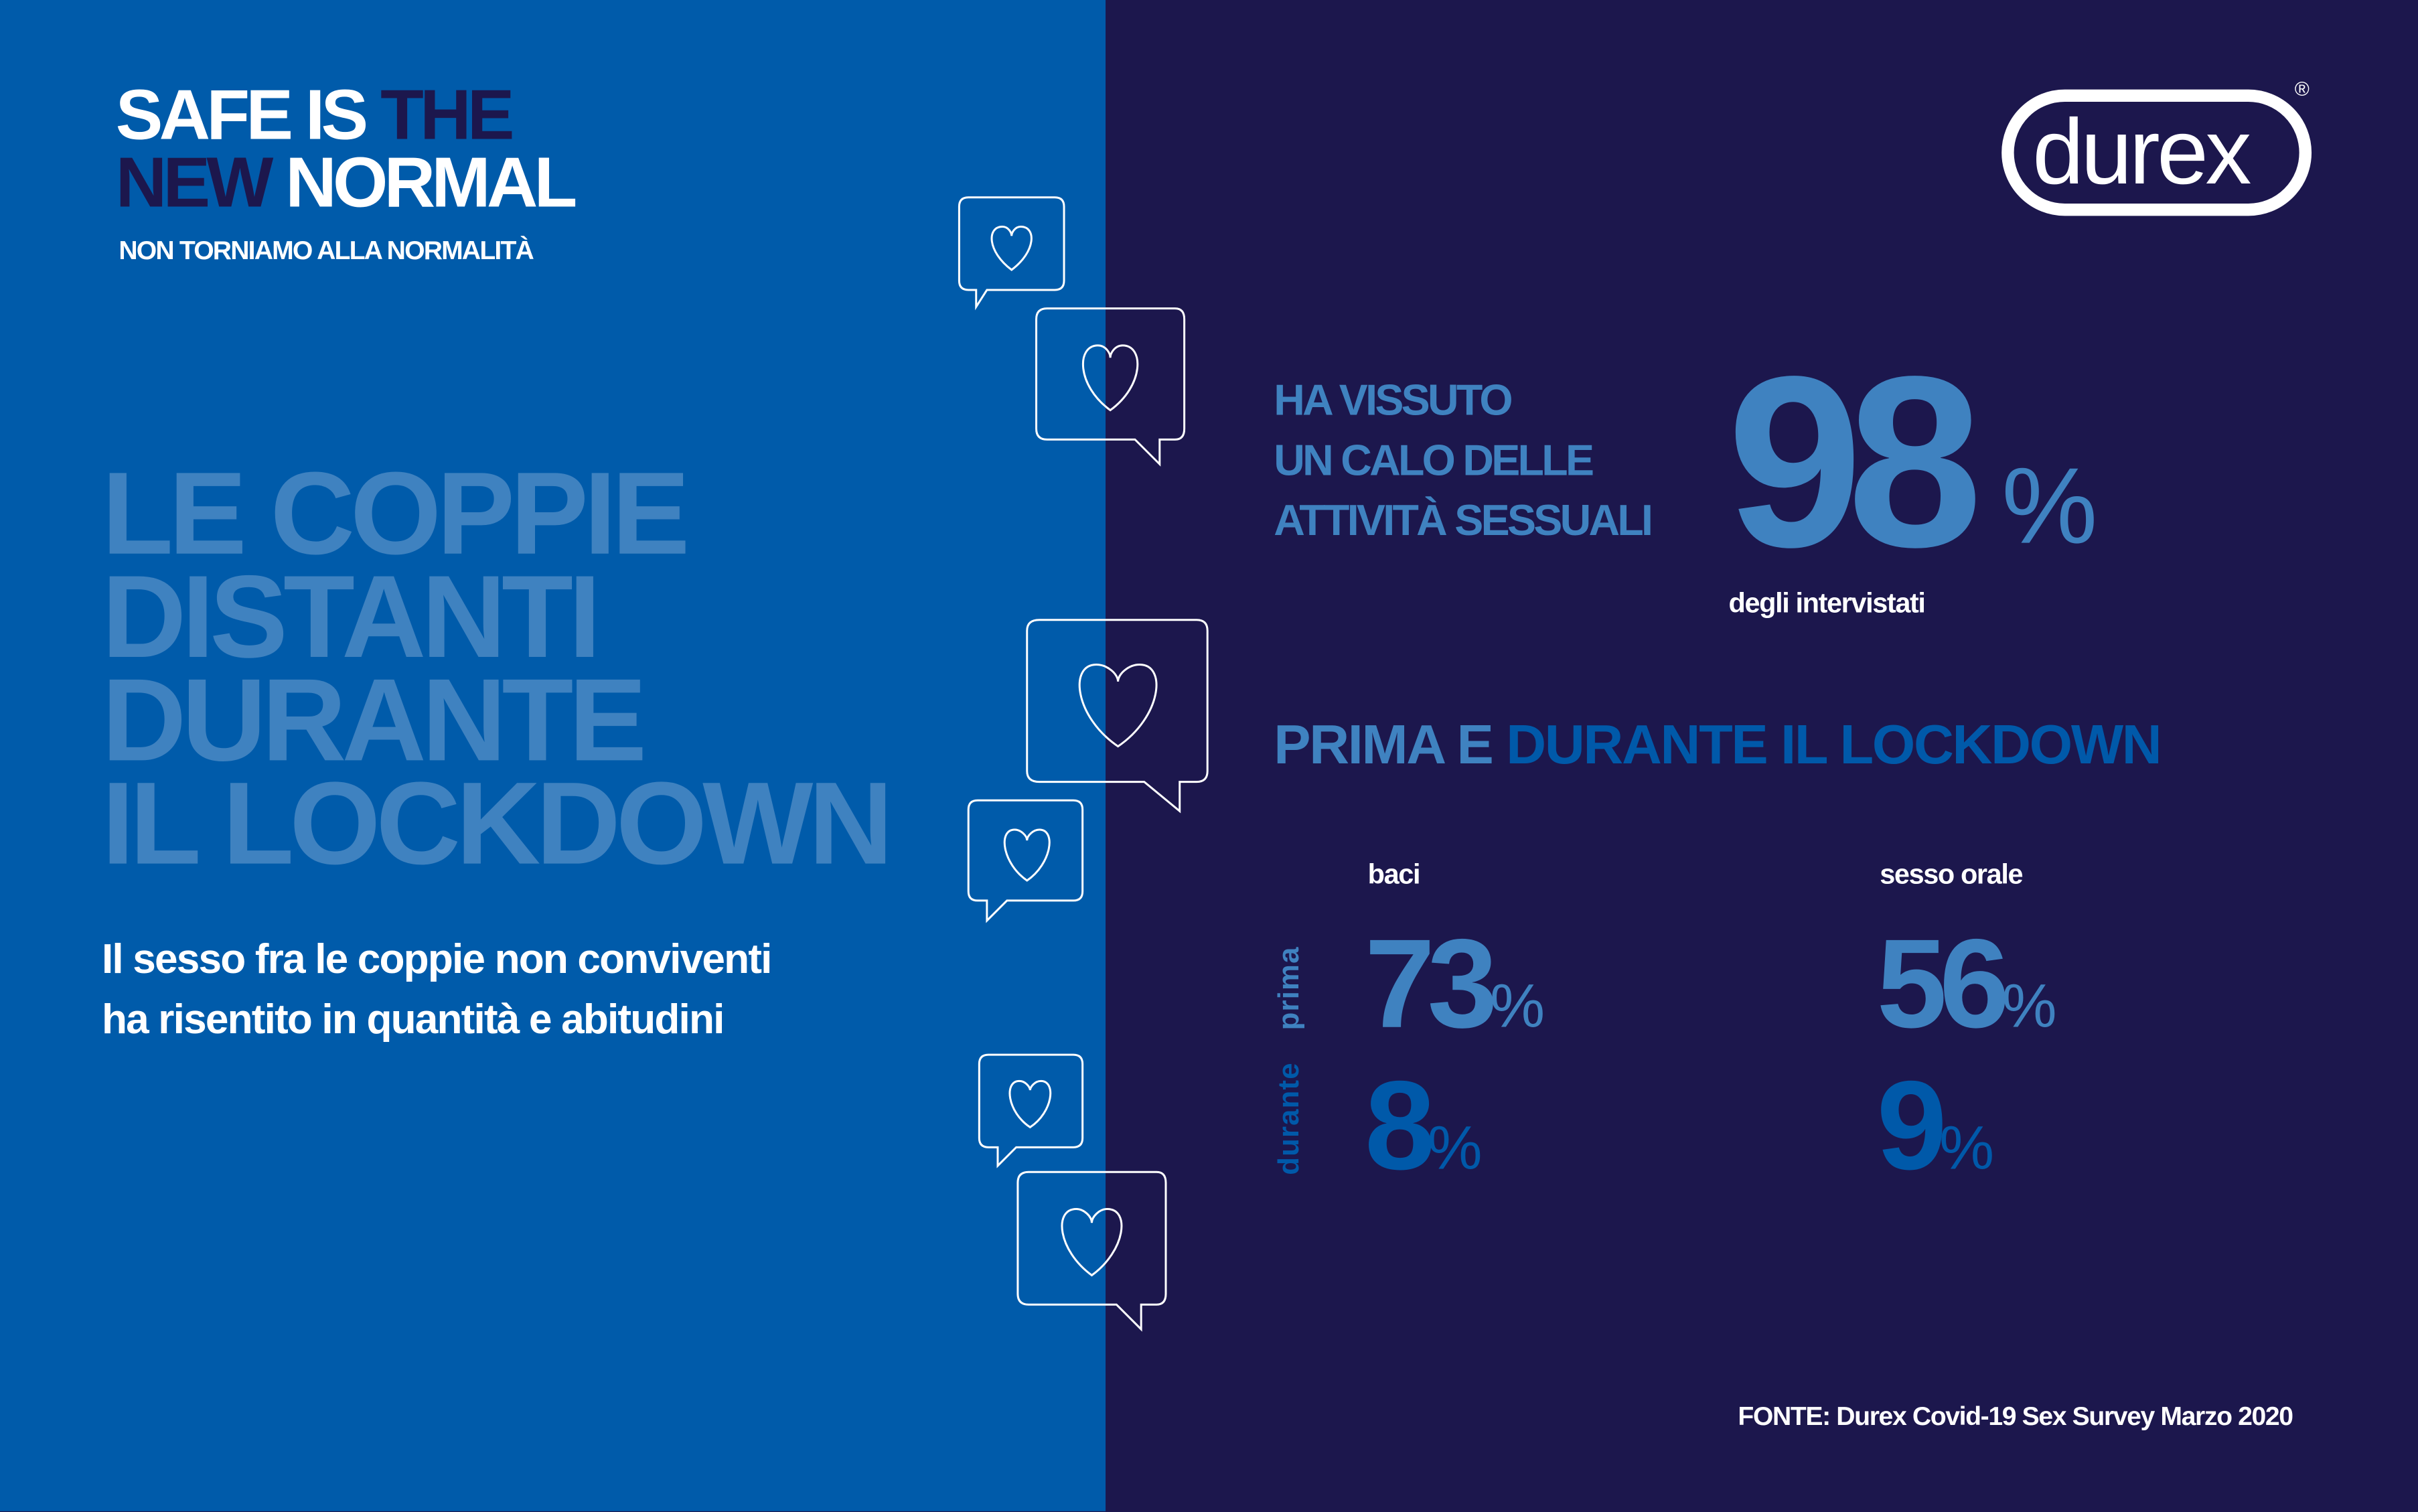 The width and height of the screenshot is (2418, 1512). I want to click on sesso-orale-durante-value: 9%, so click(1936, 1137).